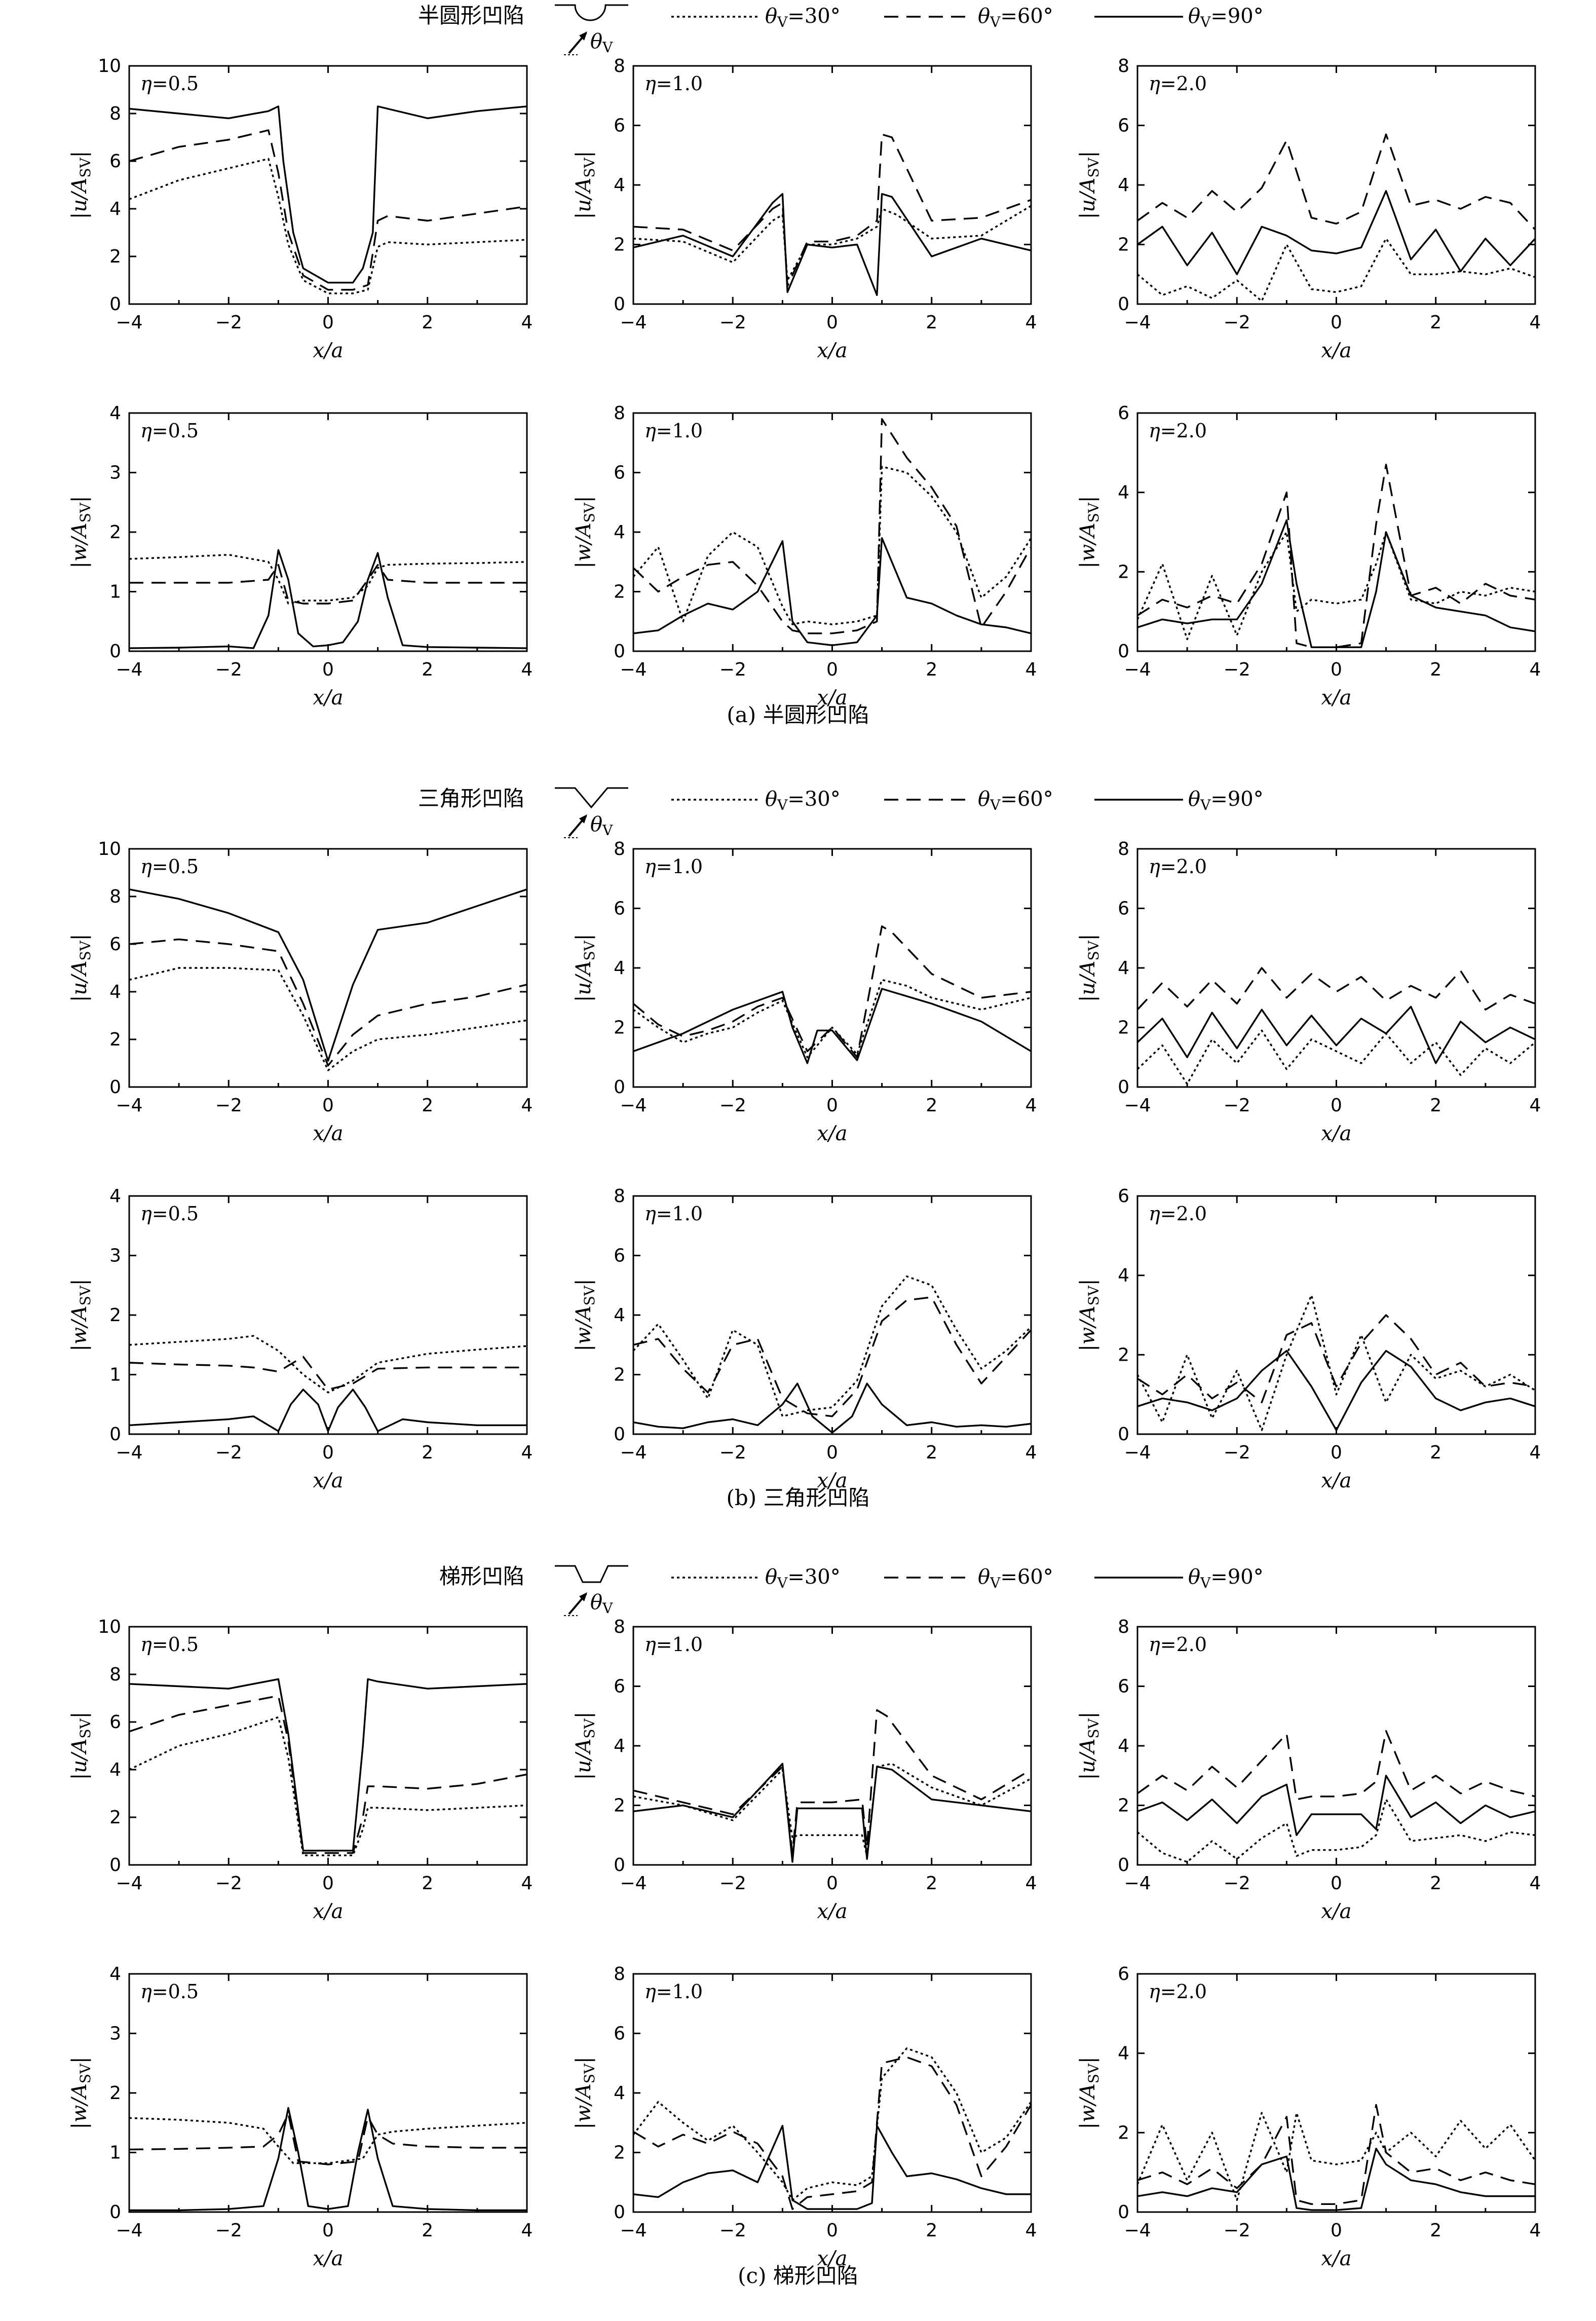  Describe the element at coordinates (803, 800) in the screenshot. I see `legend-label: θV=30°` at that location.